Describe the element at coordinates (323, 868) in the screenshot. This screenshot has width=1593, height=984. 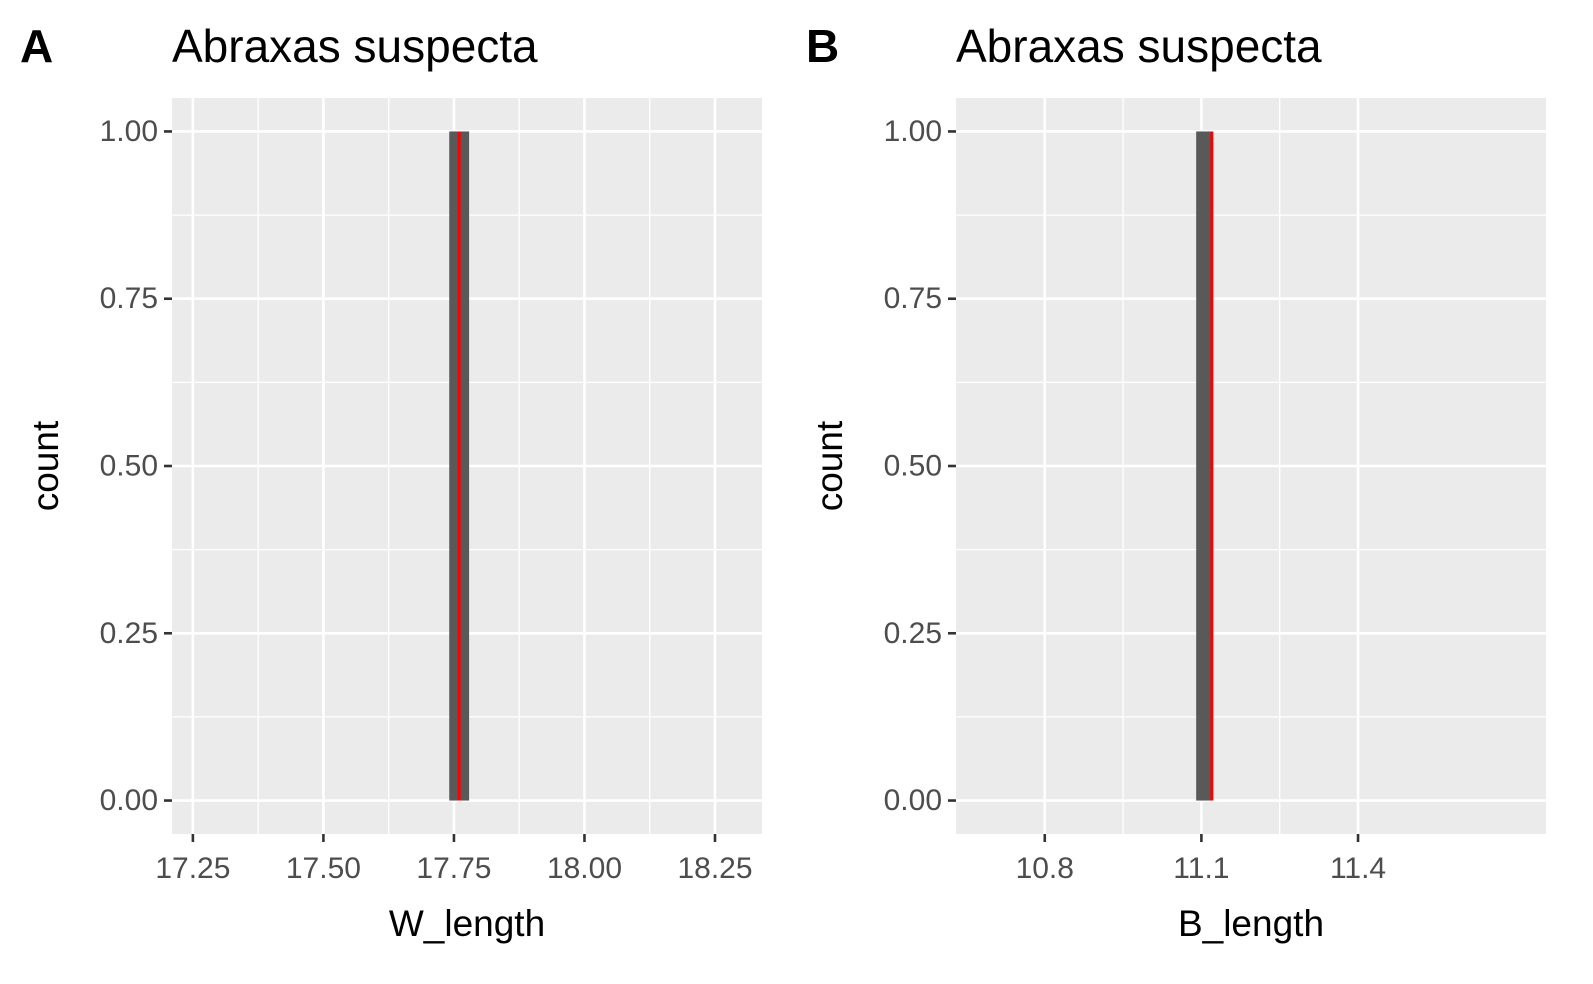
I see `x-tick-label: 17.50` at that location.